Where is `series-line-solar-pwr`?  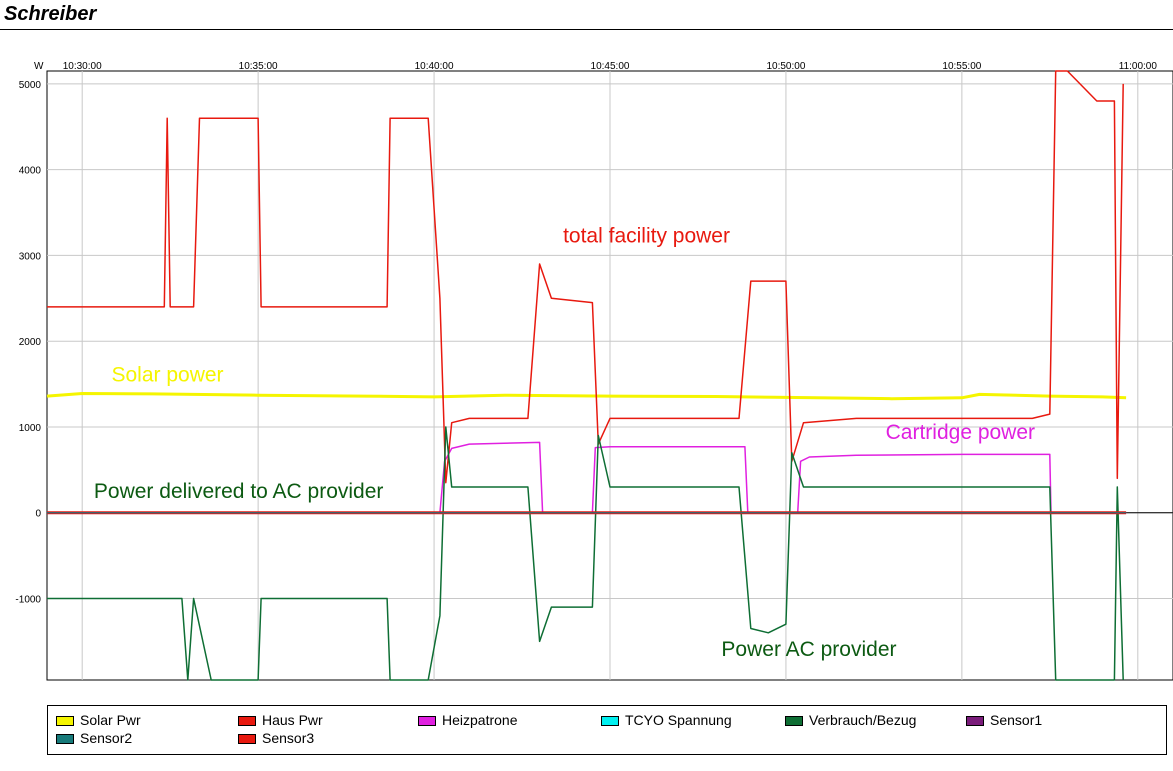 series-line-solar-pwr is located at coordinates (586, 396).